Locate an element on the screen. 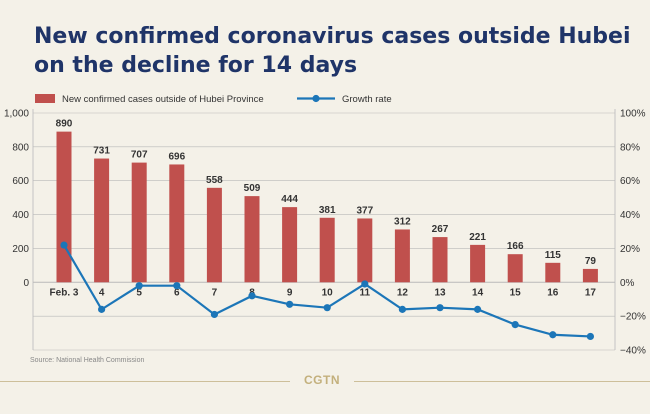 This screenshot has width=650, height=414. x-axis: Feb. 34567891011121314151617 is located at coordinates (323, 292).